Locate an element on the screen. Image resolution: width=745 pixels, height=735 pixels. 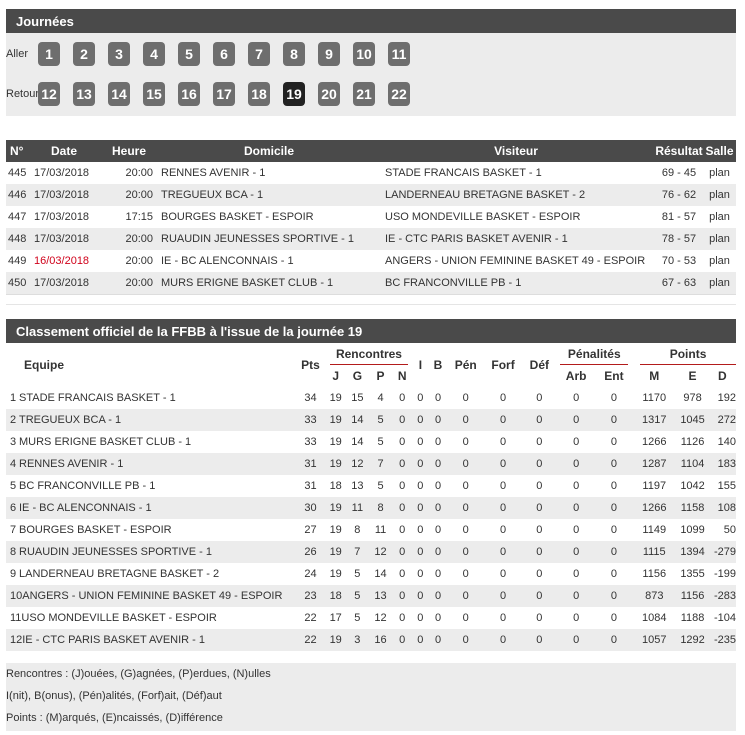
away-team: IE - CTC PARIS BASKET AVENIR - 1 is located at coordinates (516, 239).